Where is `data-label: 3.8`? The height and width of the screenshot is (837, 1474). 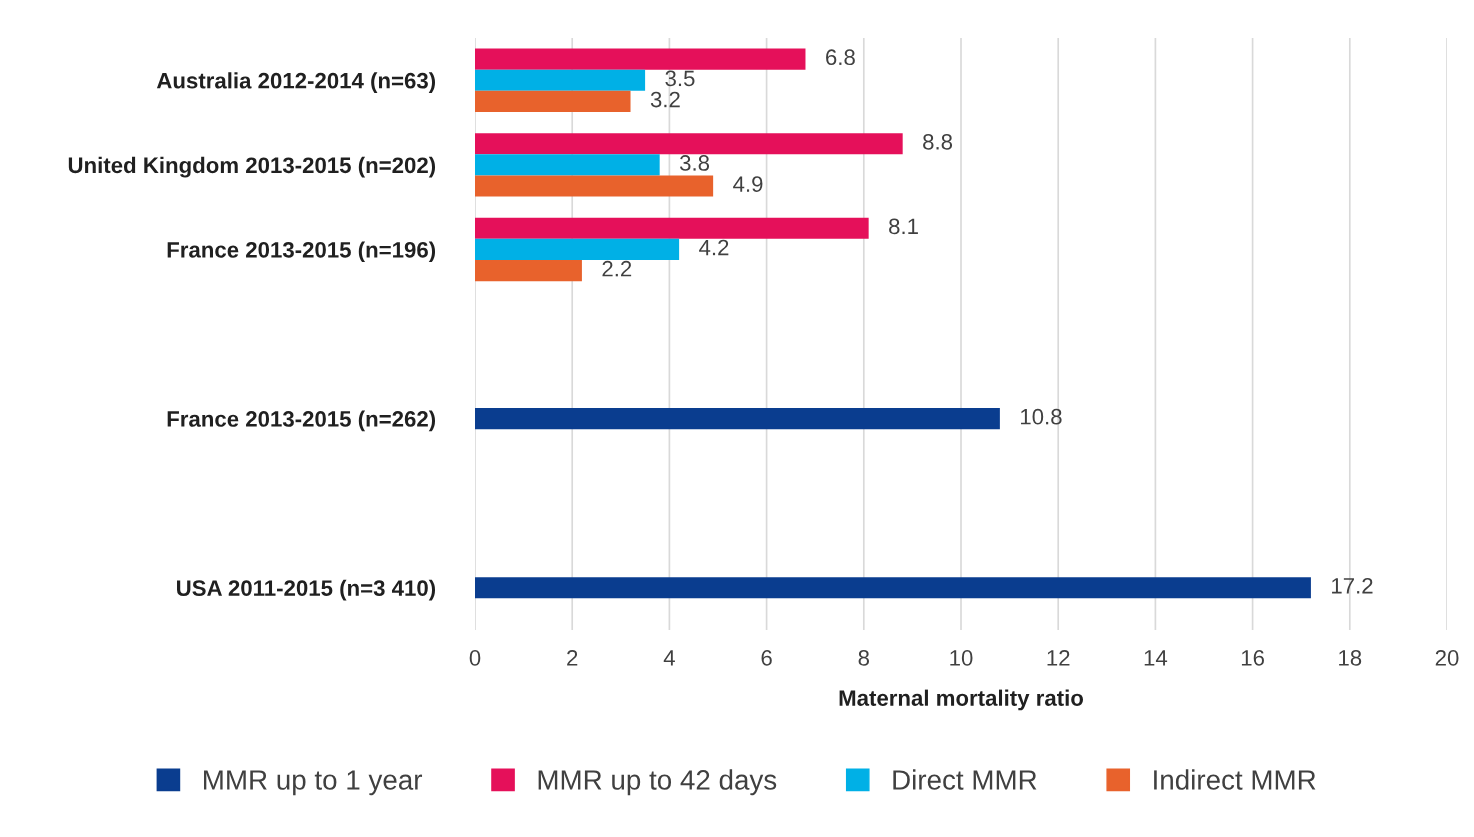 data-label: 3.8 is located at coordinates (694, 163).